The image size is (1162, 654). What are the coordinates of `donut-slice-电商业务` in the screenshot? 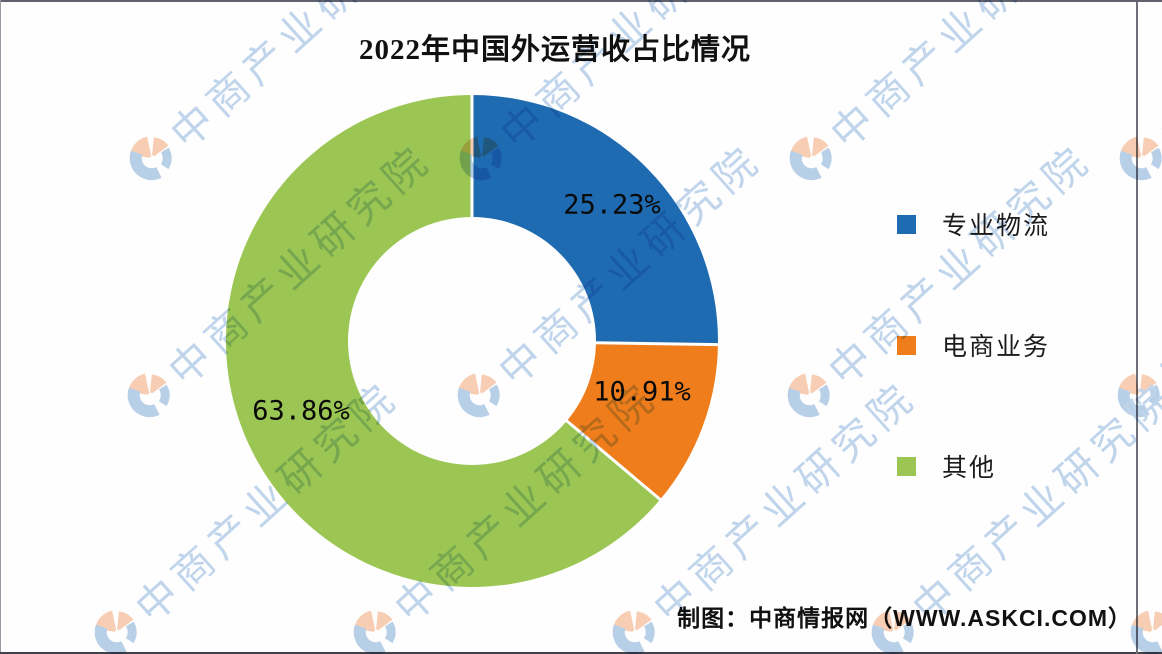 It's located at (642, 421).